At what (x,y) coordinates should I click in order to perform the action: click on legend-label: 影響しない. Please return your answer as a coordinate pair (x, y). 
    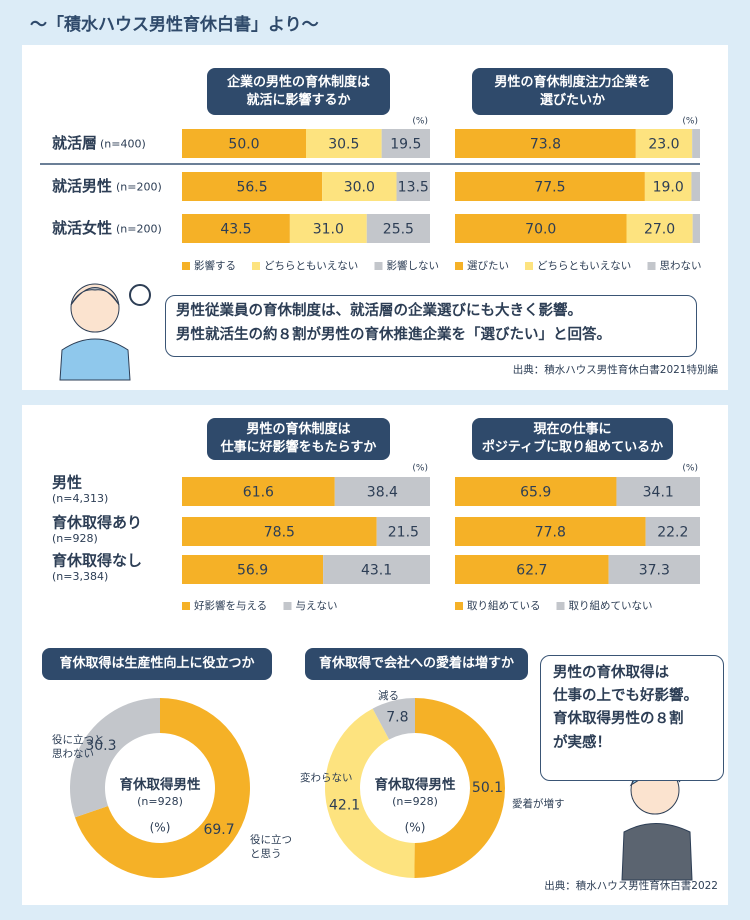
    Looking at the image, I should click on (413, 265).